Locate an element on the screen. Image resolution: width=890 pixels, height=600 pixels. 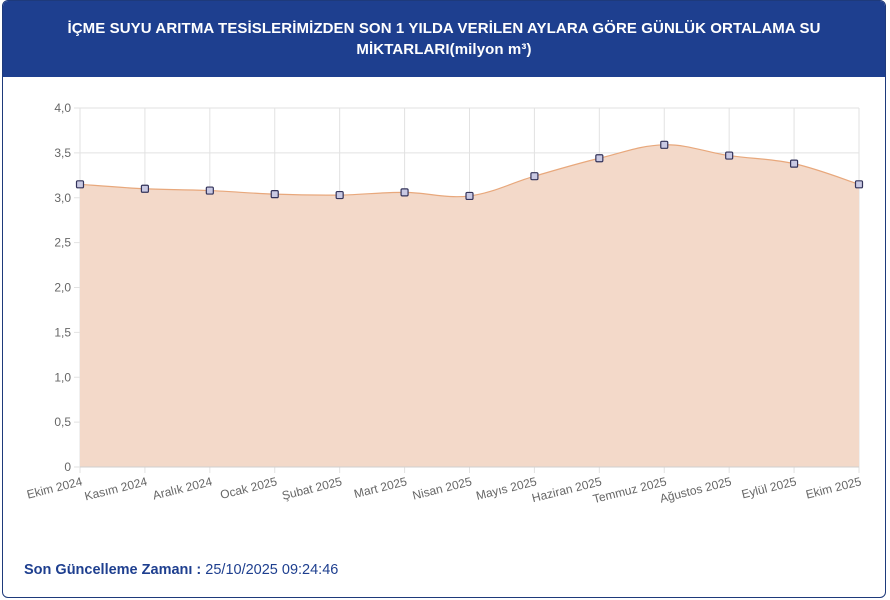
x-tick-label: Temmuz 2025 is located at coordinates (629, 490).